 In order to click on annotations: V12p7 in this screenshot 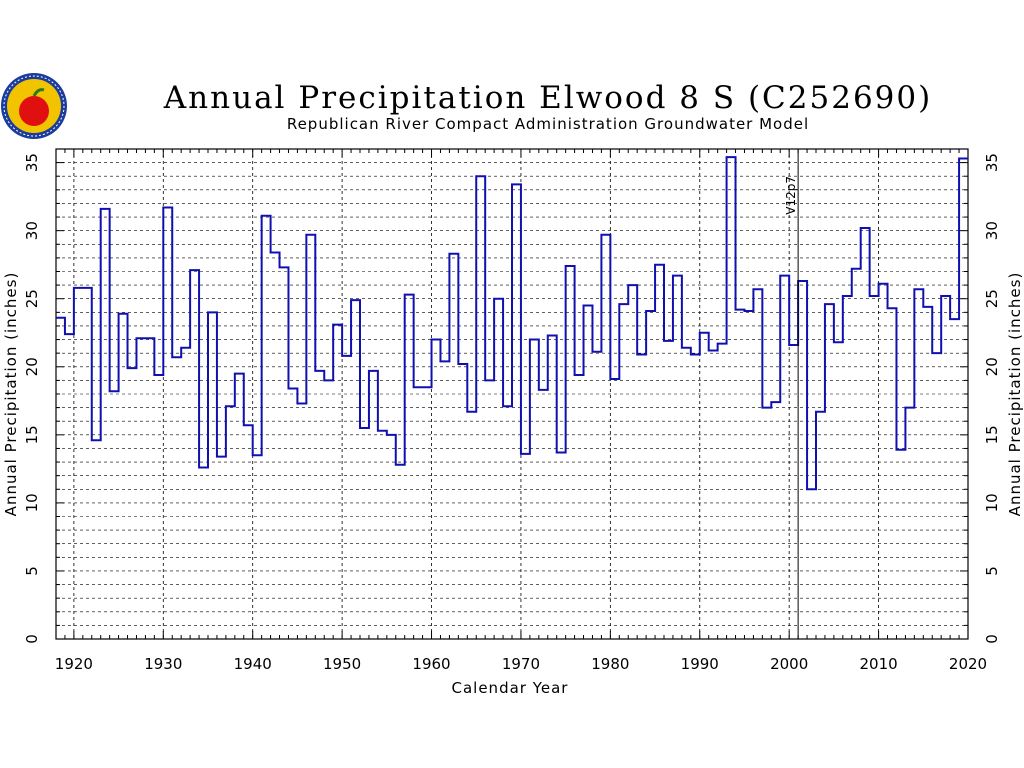, I will do `click(791, 394)`.